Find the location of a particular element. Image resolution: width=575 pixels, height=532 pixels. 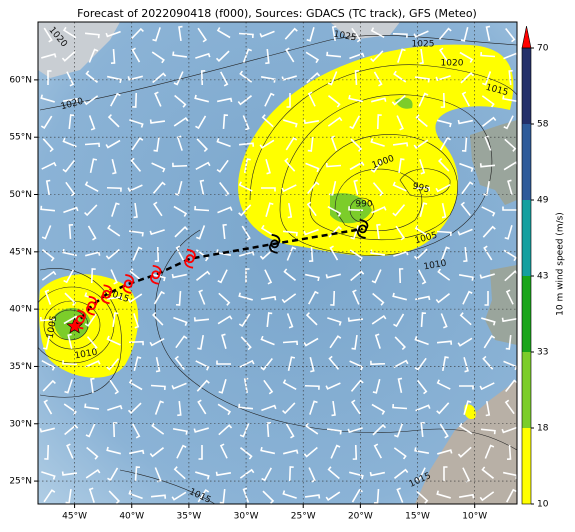

africa is located at coordinates (466, 442).